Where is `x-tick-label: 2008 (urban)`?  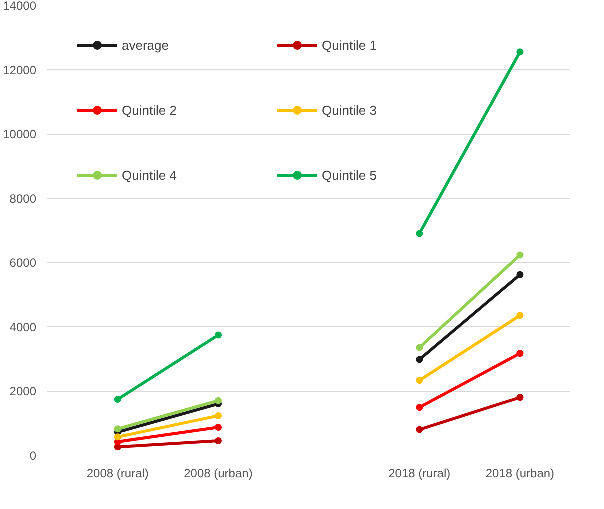 x-tick-label: 2008 (urban) is located at coordinates (218, 473).